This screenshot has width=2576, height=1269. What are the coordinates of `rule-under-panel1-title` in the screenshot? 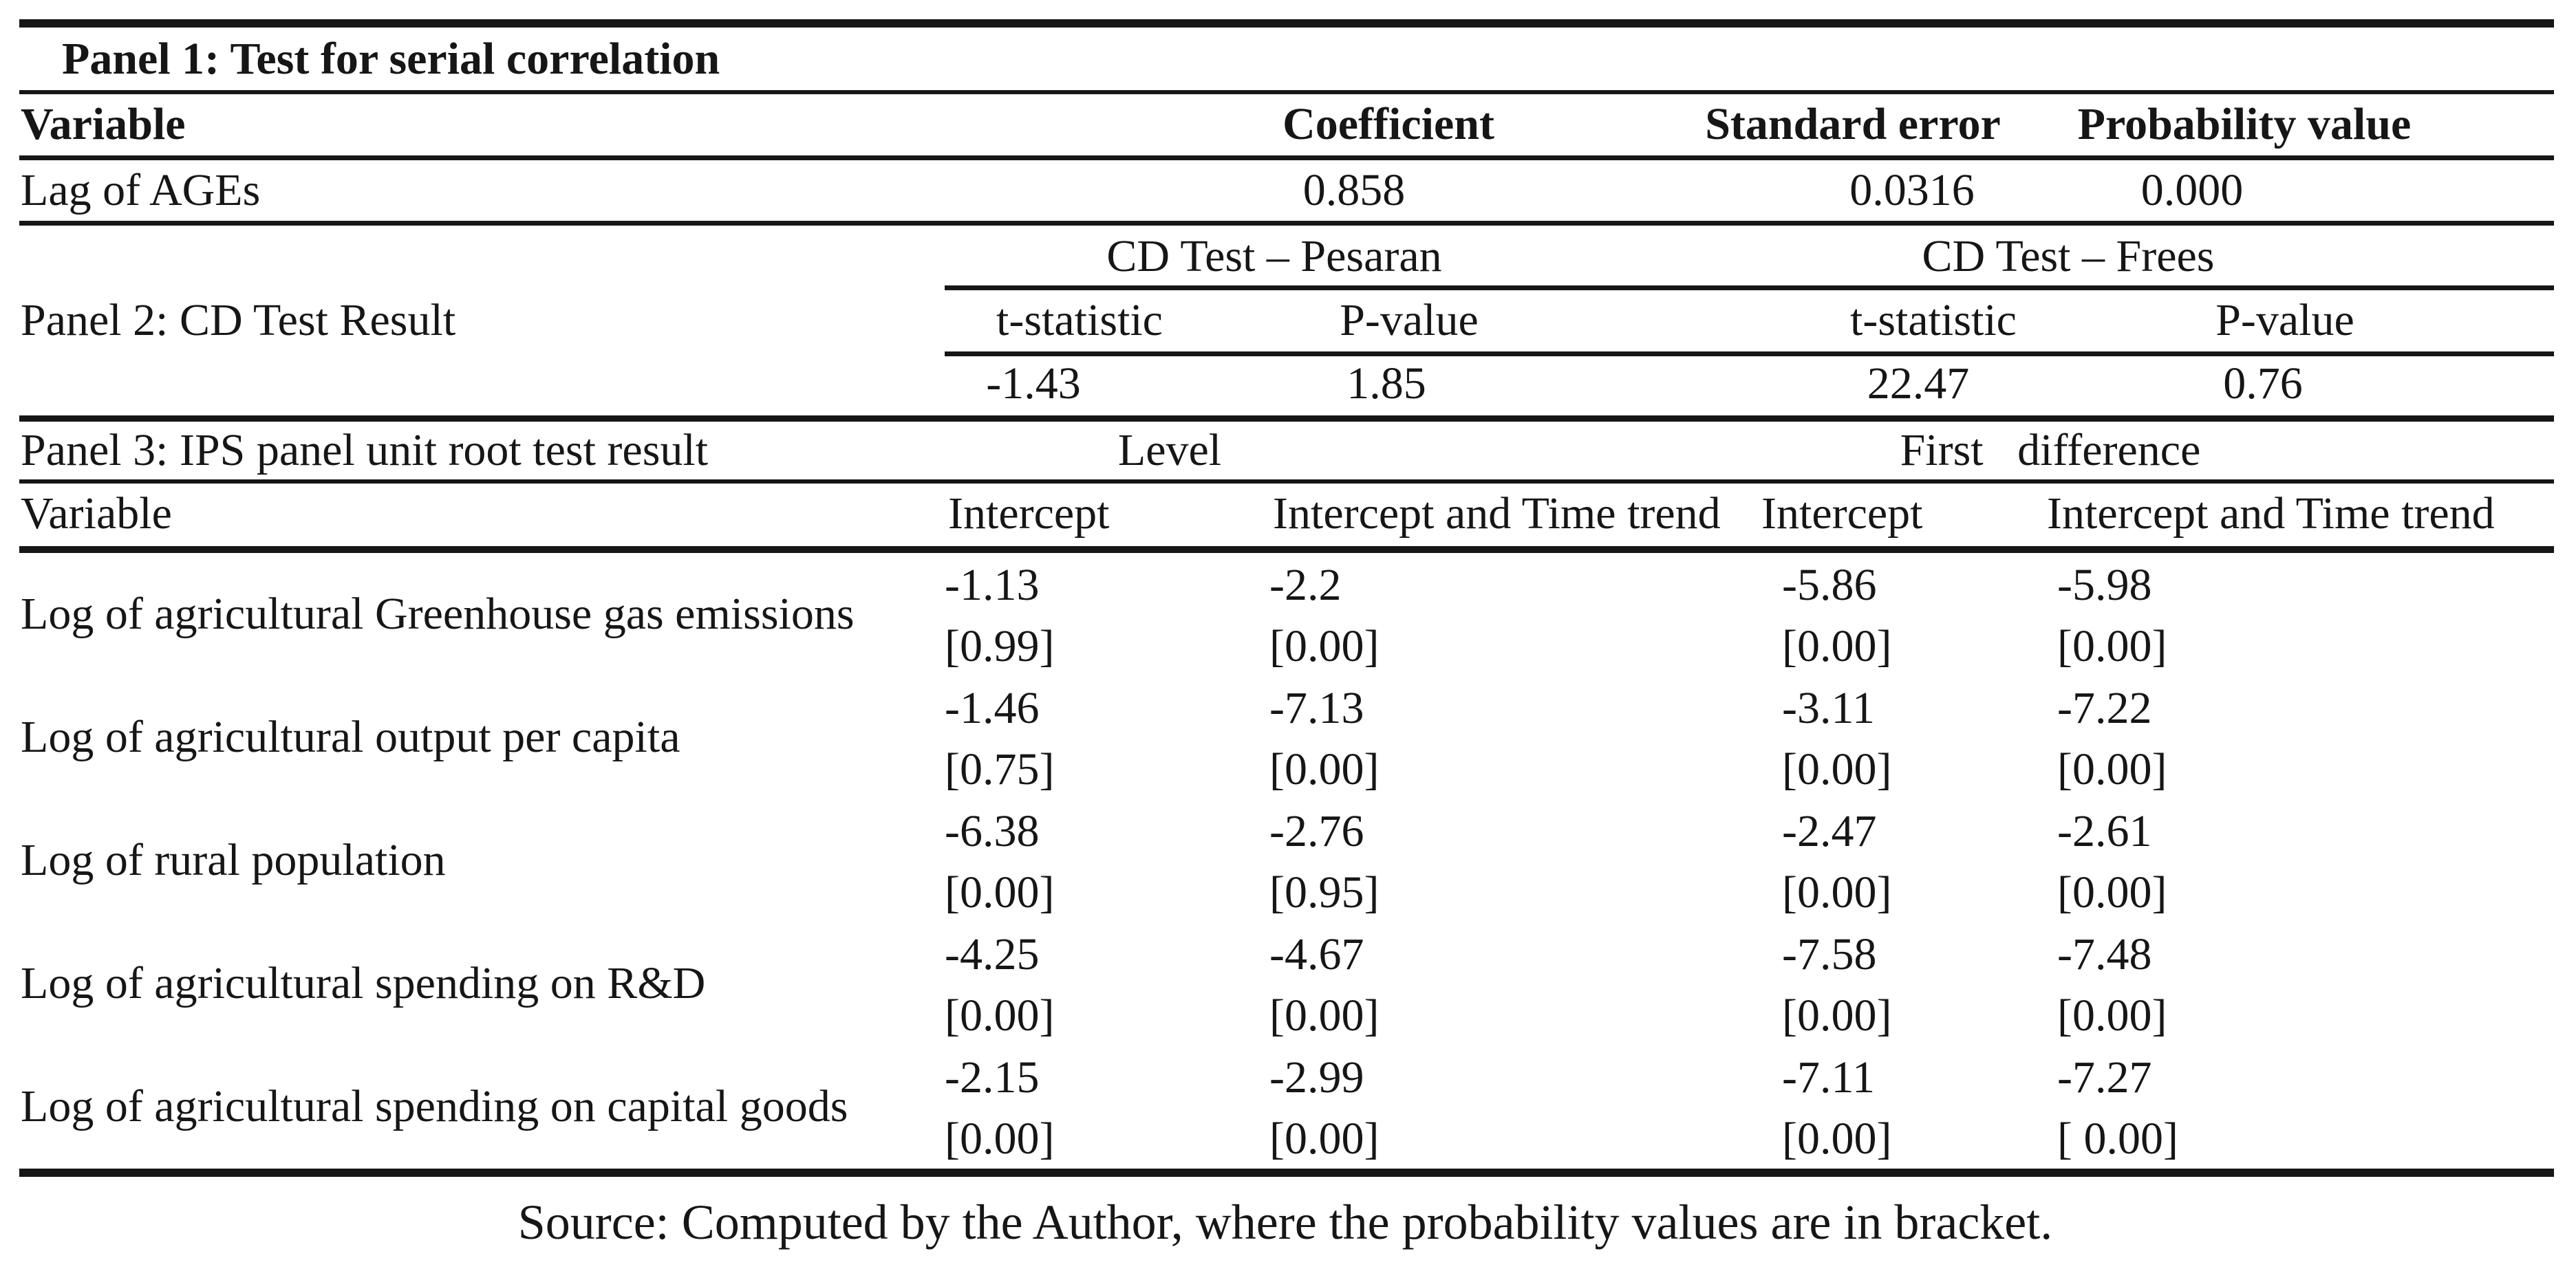 It's located at (1286, 92).